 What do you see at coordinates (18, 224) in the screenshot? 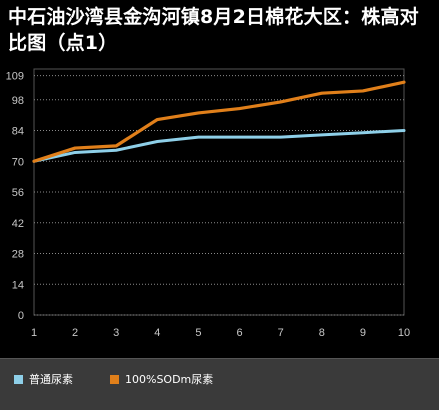
I see `y-tick-label: 42` at bounding box center [18, 224].